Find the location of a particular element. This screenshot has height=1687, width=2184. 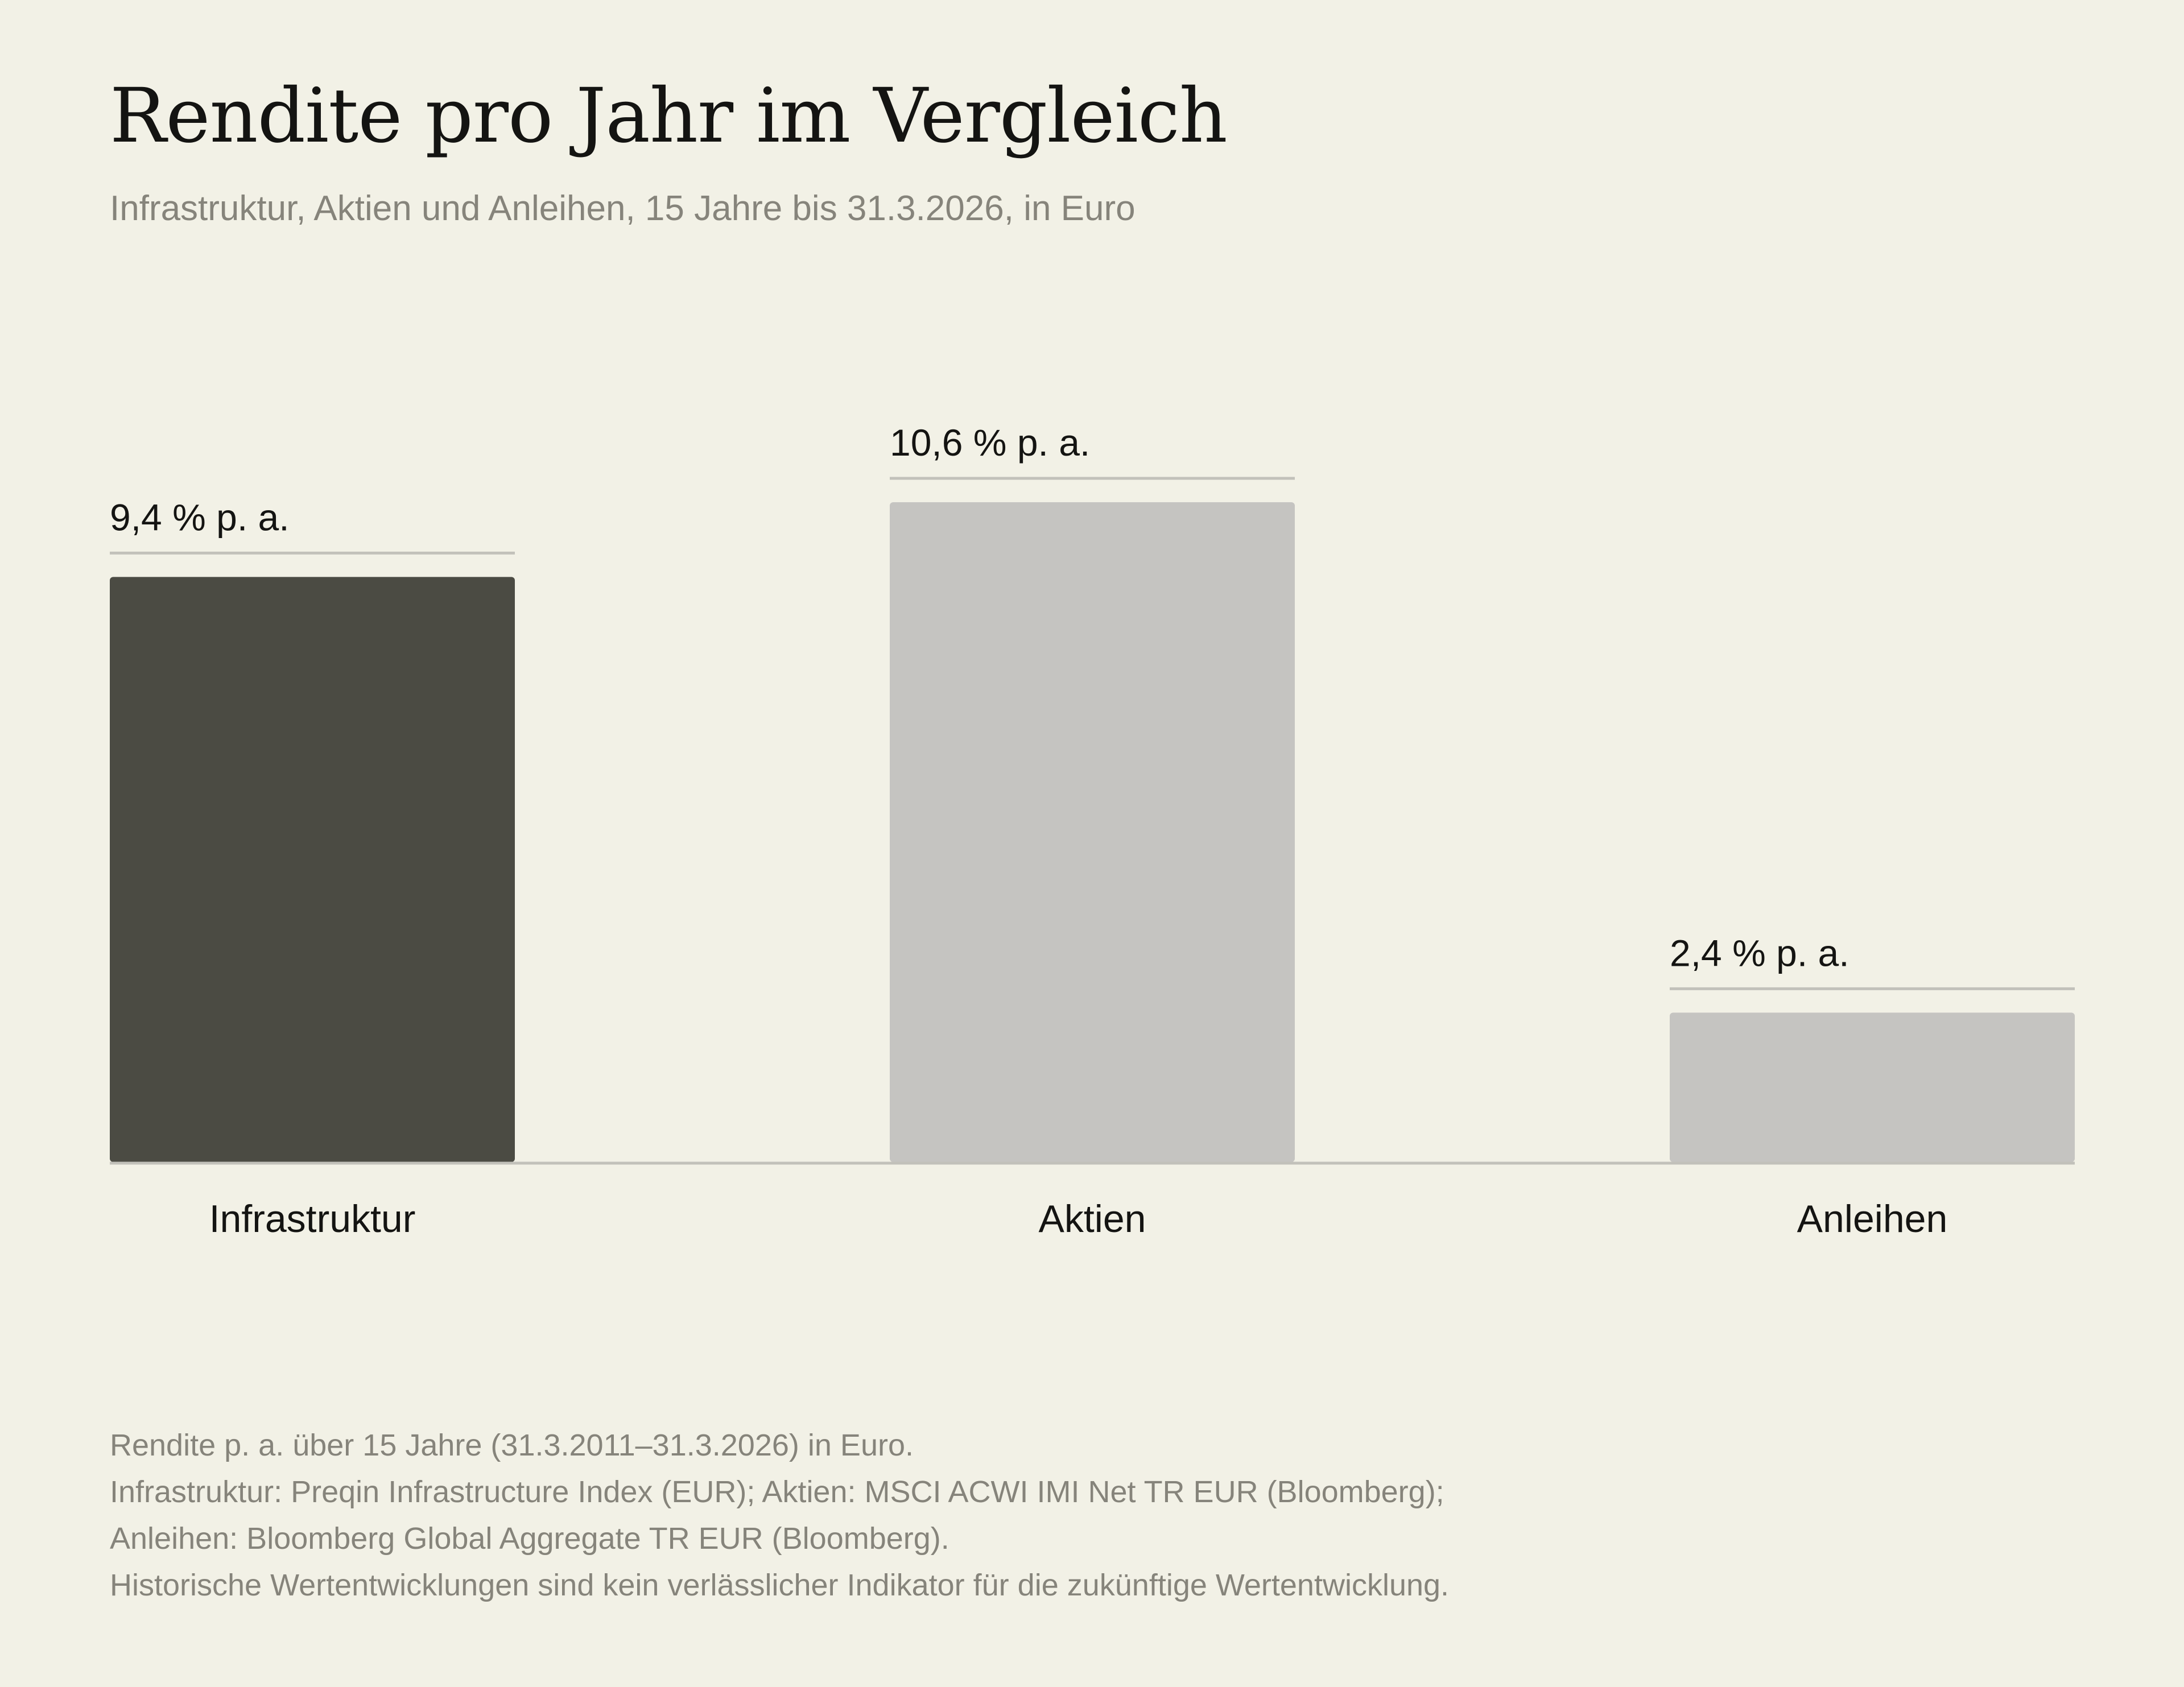

value-label: 2,4 % p. a. is located at coordinates (1759, 953).